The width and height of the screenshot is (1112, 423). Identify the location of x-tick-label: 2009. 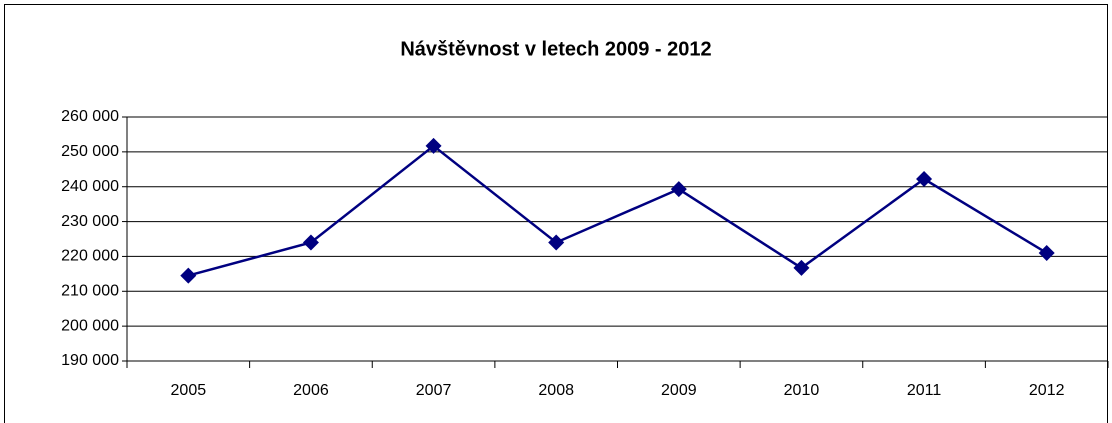
(679, 390).